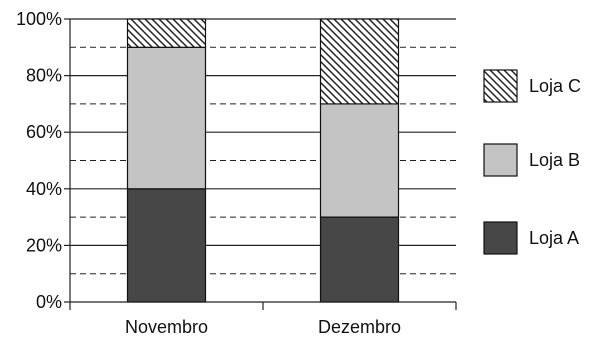 This screenshot has width=592, height=338. What do you see at coordinates (359, 160) in the screenshot?
I see `bar-segment-loja-b-dezembro` at bounding box center [359, 160].